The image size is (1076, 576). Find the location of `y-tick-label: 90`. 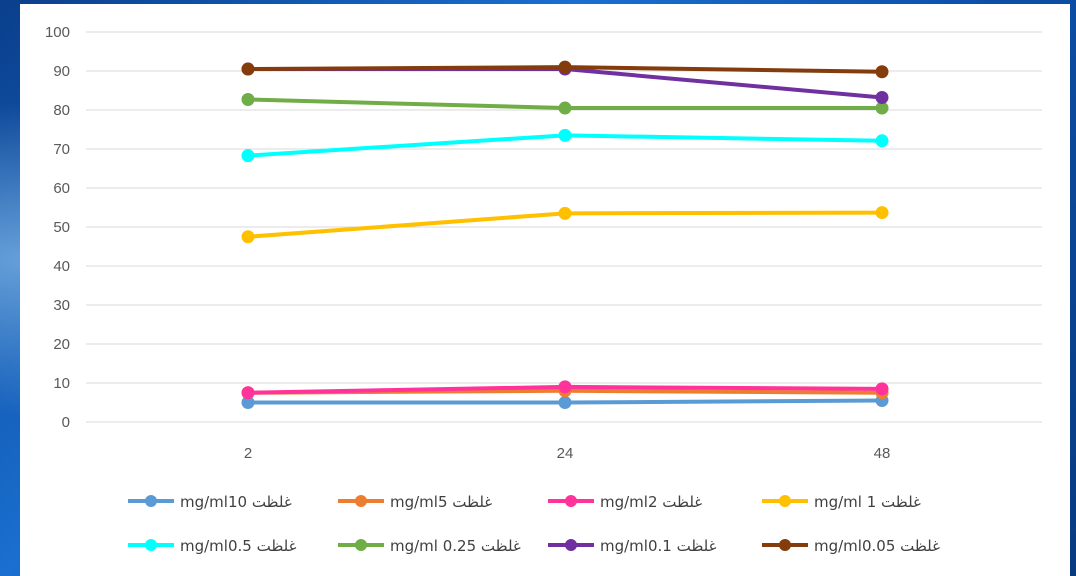

y-tick-label: 90 is located at coordinates (61, 71).